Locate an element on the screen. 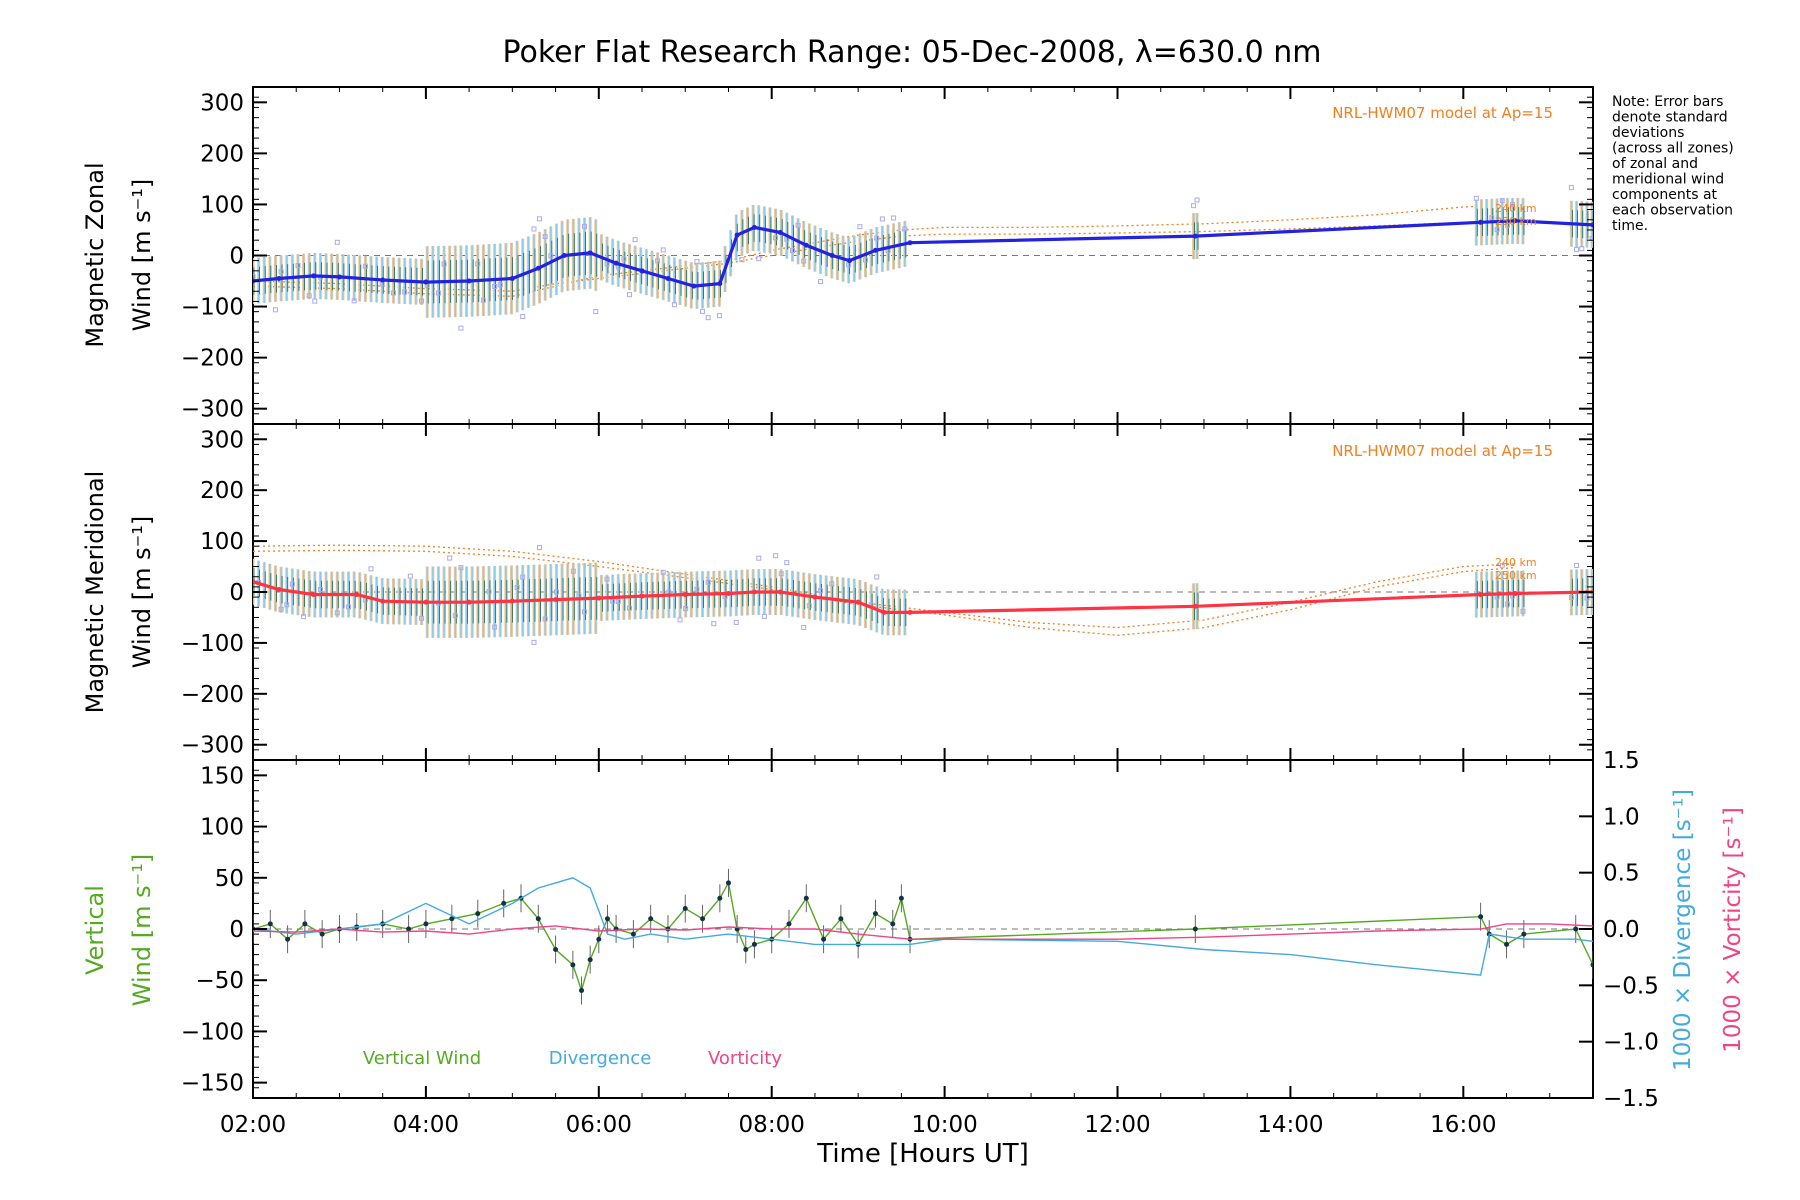 The width and height of the screenshot is (1800, 1200). y-tick-label: −200 is located at coordinates (212, 695).